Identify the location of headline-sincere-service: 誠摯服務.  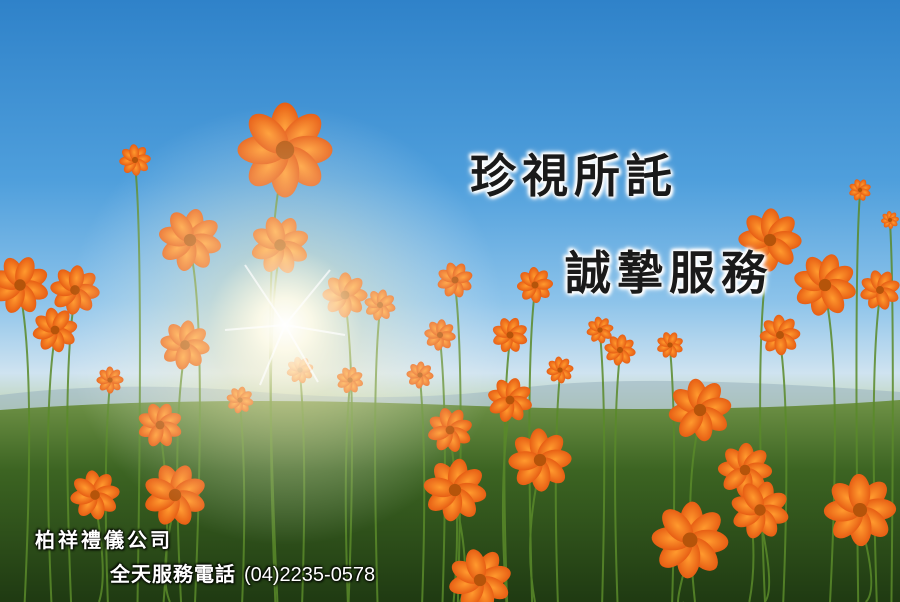
(669, 273).